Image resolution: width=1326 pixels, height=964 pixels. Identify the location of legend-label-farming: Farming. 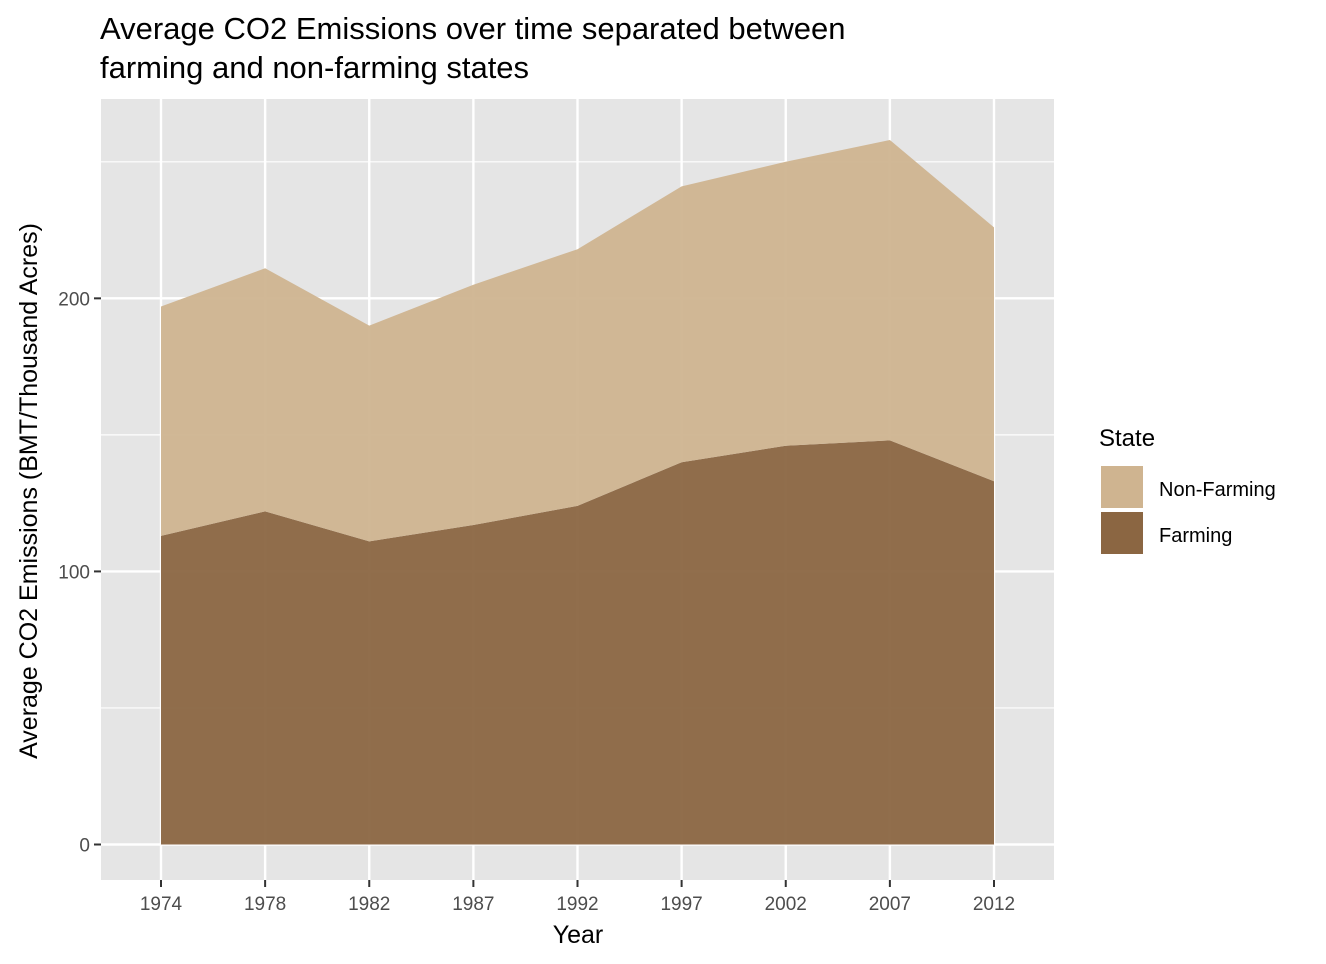
(1195, 536).